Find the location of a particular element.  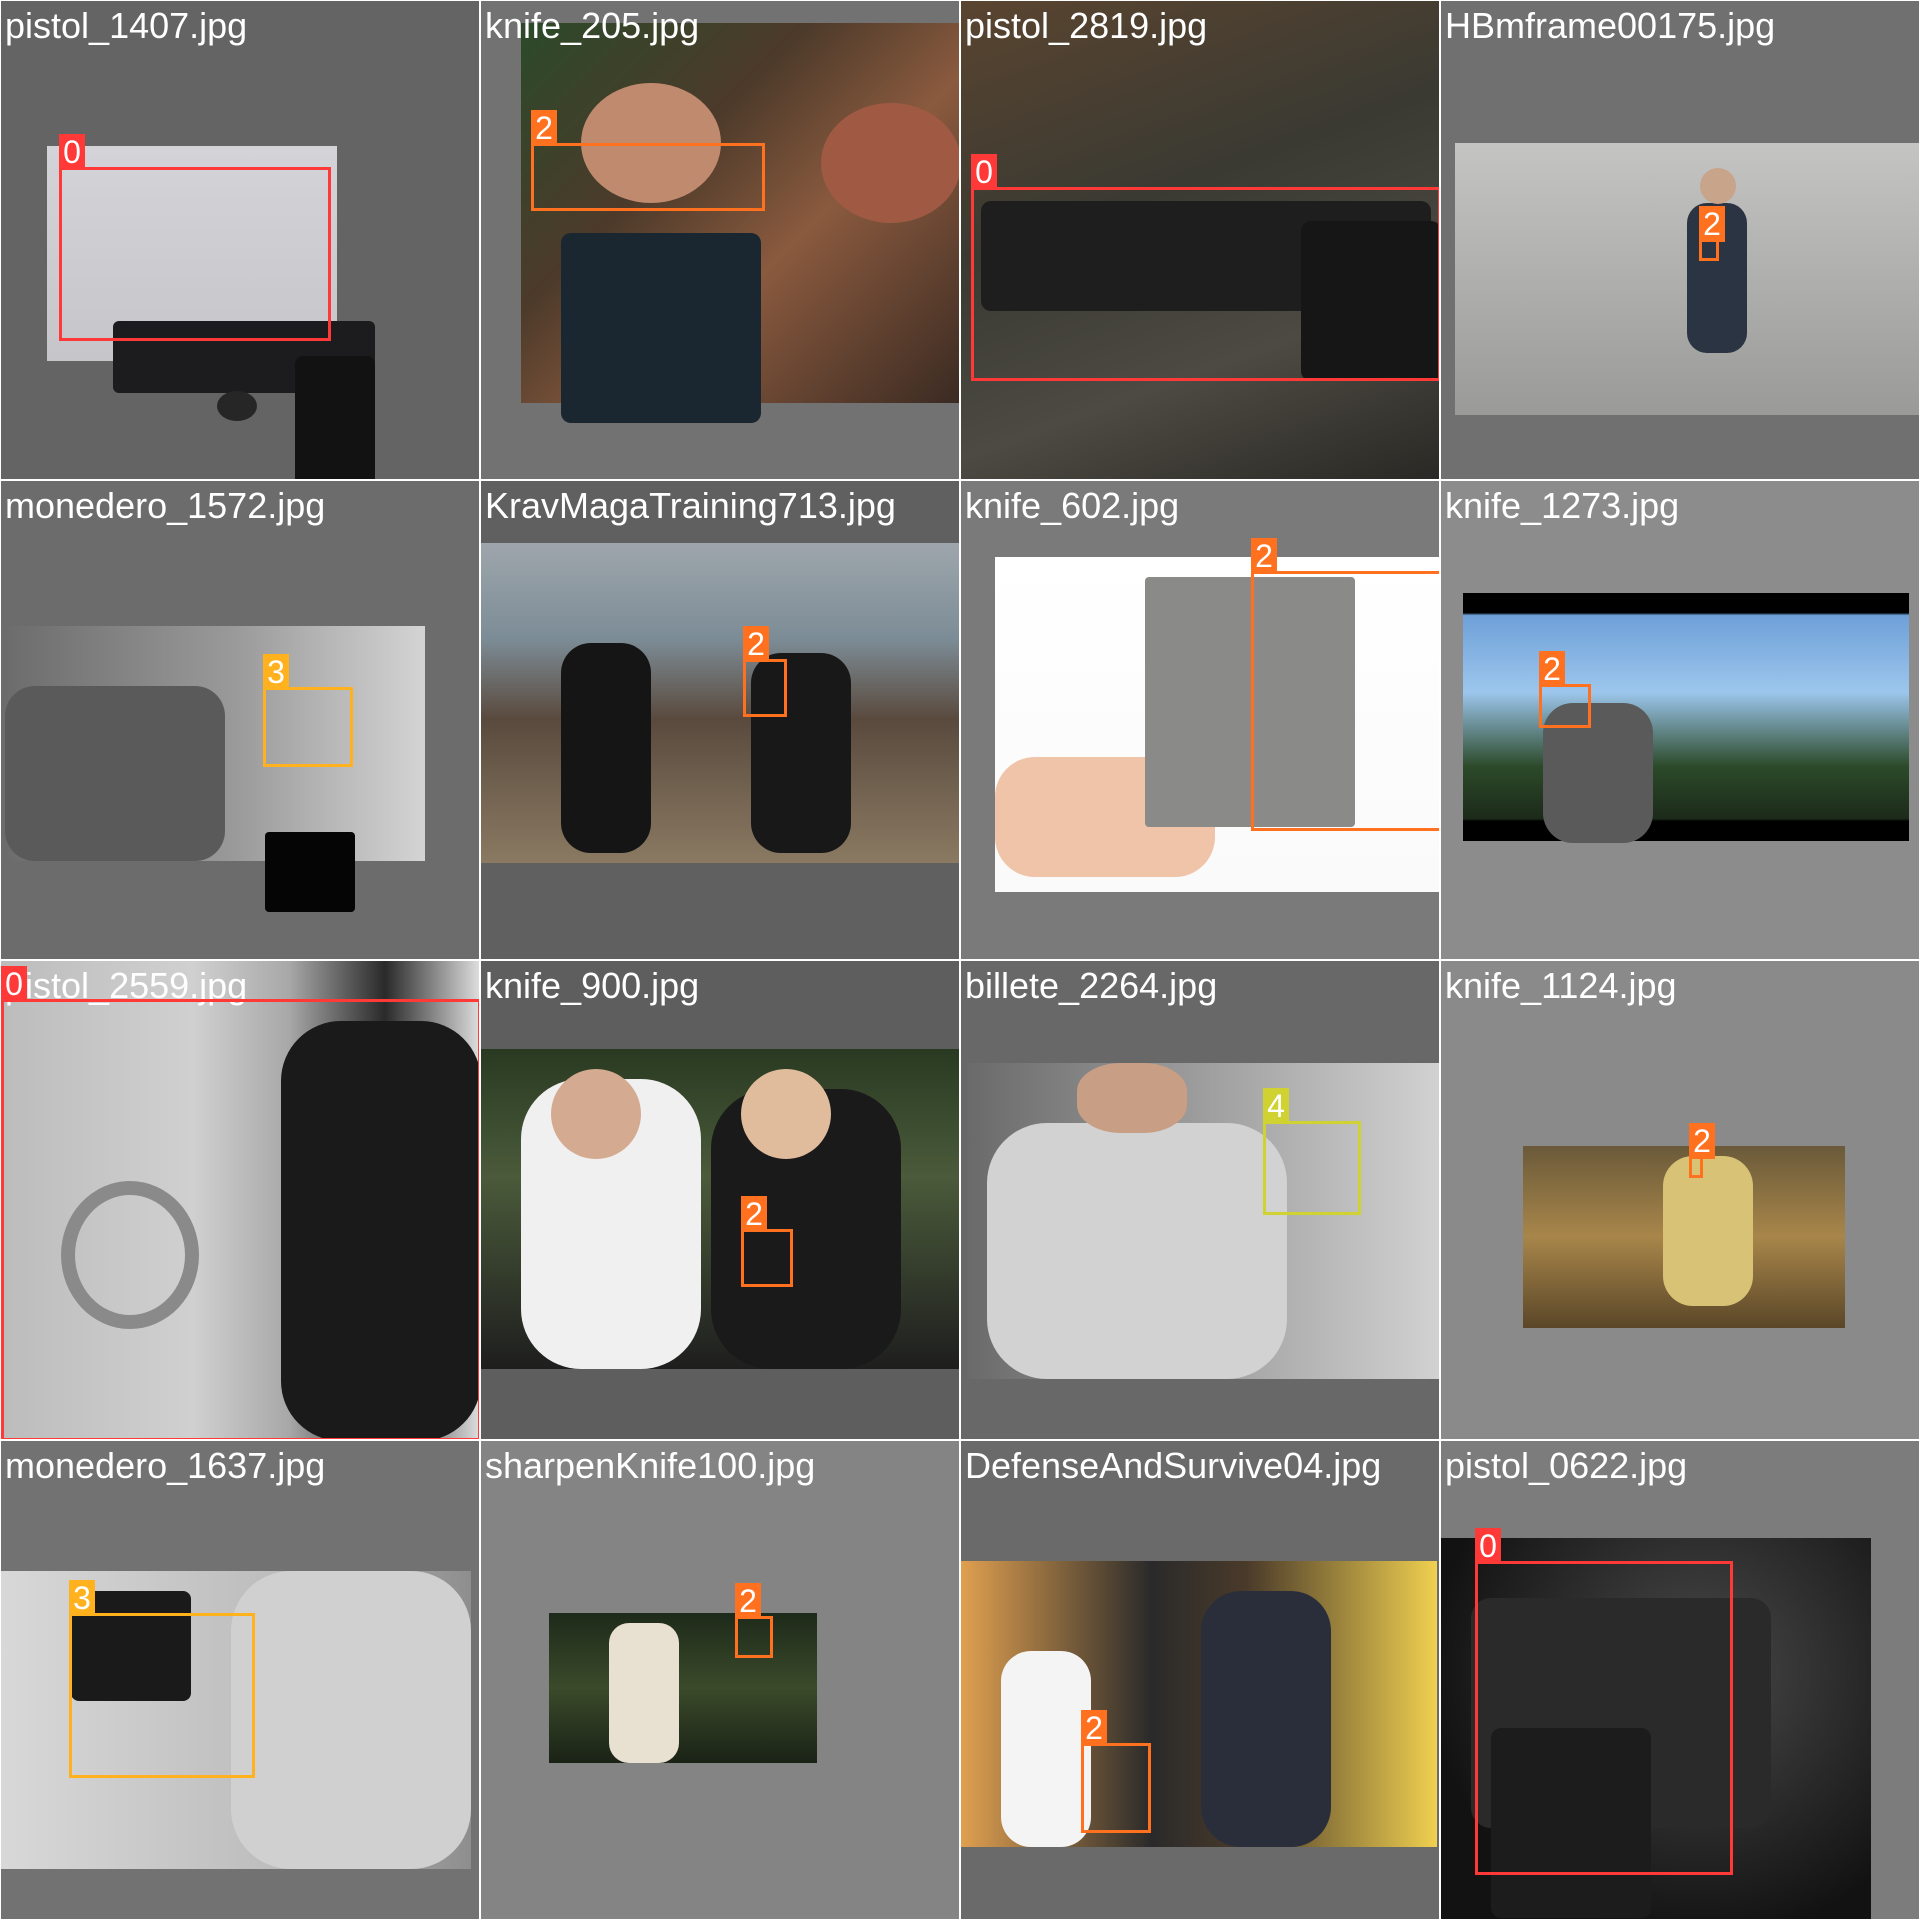

tile-filename: monedero_1637.jpg is located at coordinates (165, 1465).